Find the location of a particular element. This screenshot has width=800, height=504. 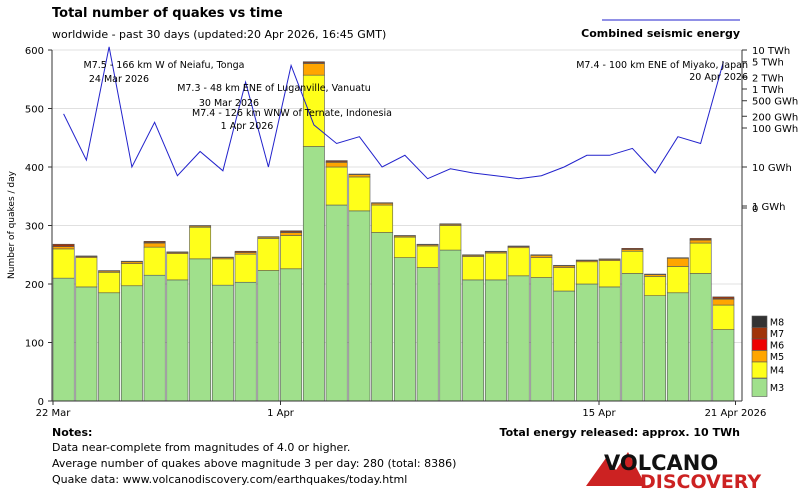

legend-label-m7: M7 is located at coordinates (777, 334).